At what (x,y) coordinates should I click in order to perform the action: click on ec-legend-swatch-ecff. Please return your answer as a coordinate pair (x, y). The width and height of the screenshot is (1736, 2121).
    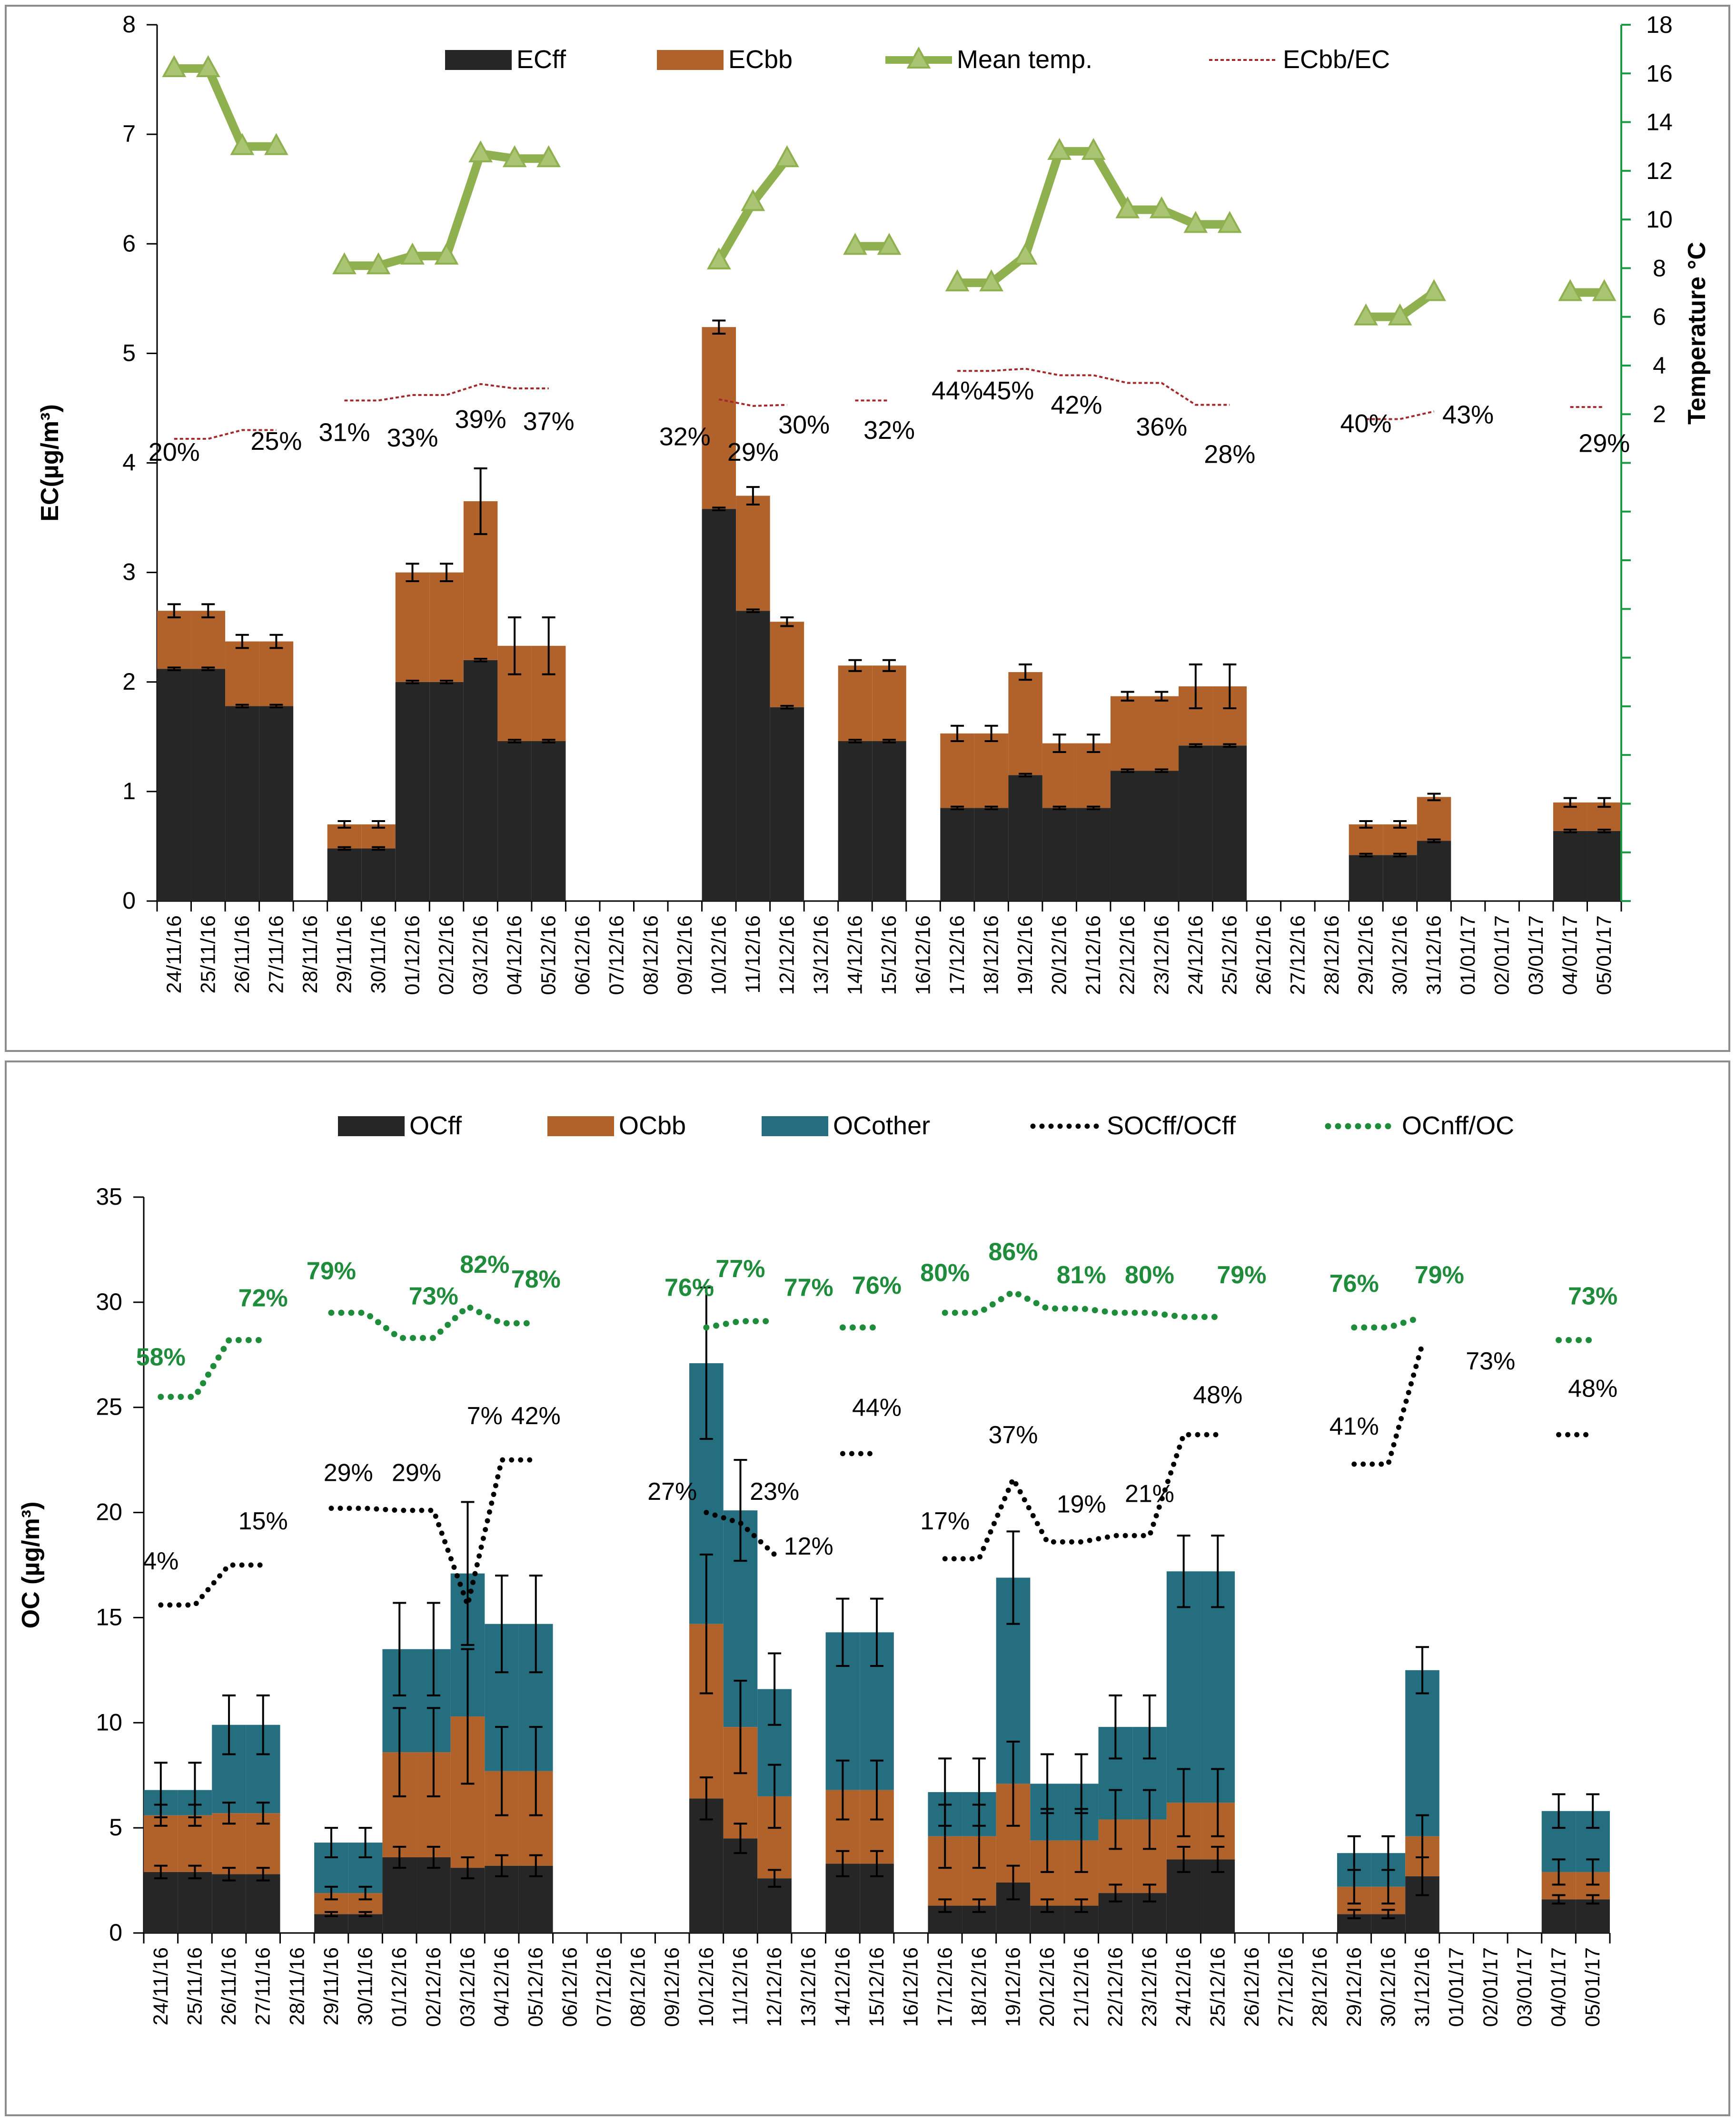
    Looking at the image, I should click on (478, 60).